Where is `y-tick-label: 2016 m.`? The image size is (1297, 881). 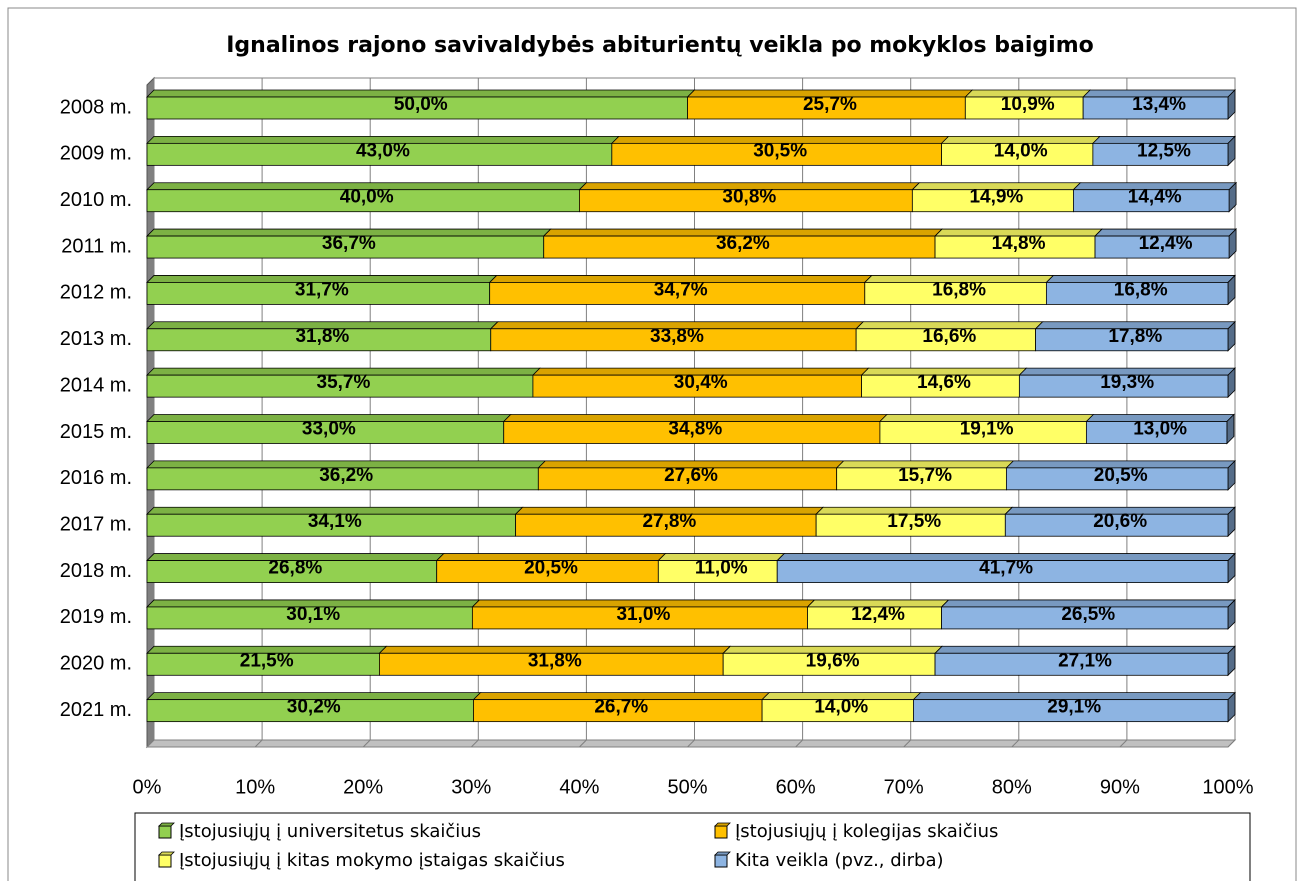 y-tick-label: 2016 m. is located at coordinates (96, 478).